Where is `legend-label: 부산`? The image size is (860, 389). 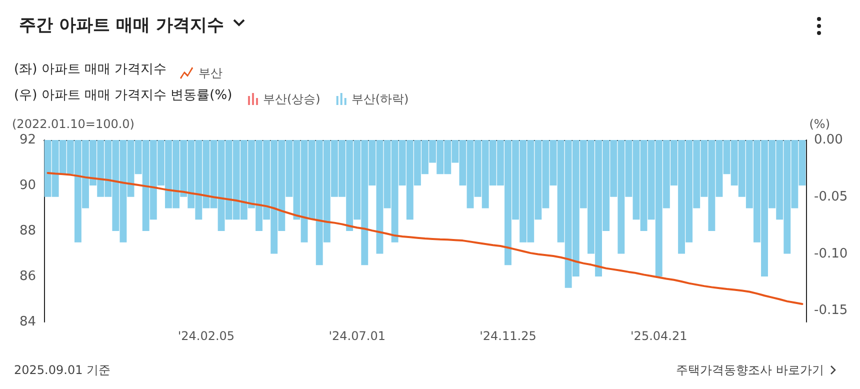
legend-label: 부산 is located at coordinates (210, 73).